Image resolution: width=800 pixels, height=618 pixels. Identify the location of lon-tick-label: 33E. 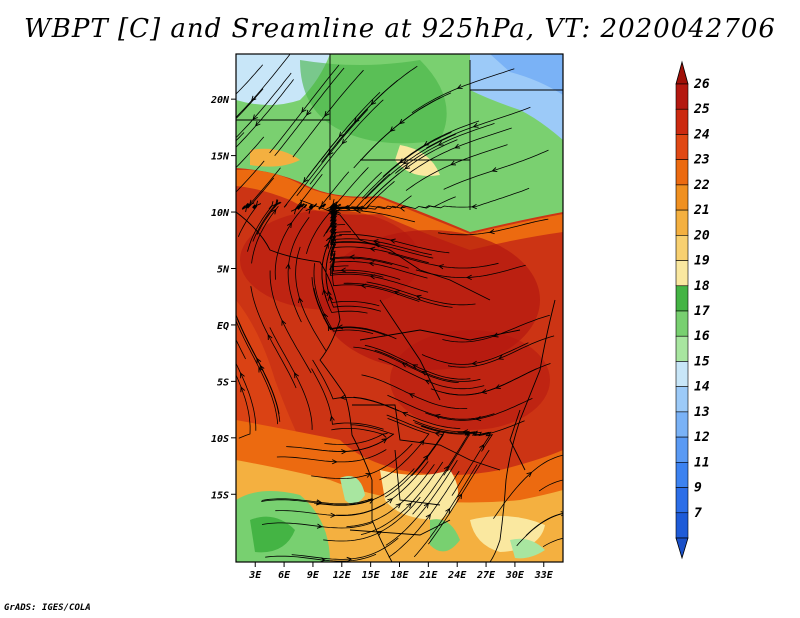
(544, 575).